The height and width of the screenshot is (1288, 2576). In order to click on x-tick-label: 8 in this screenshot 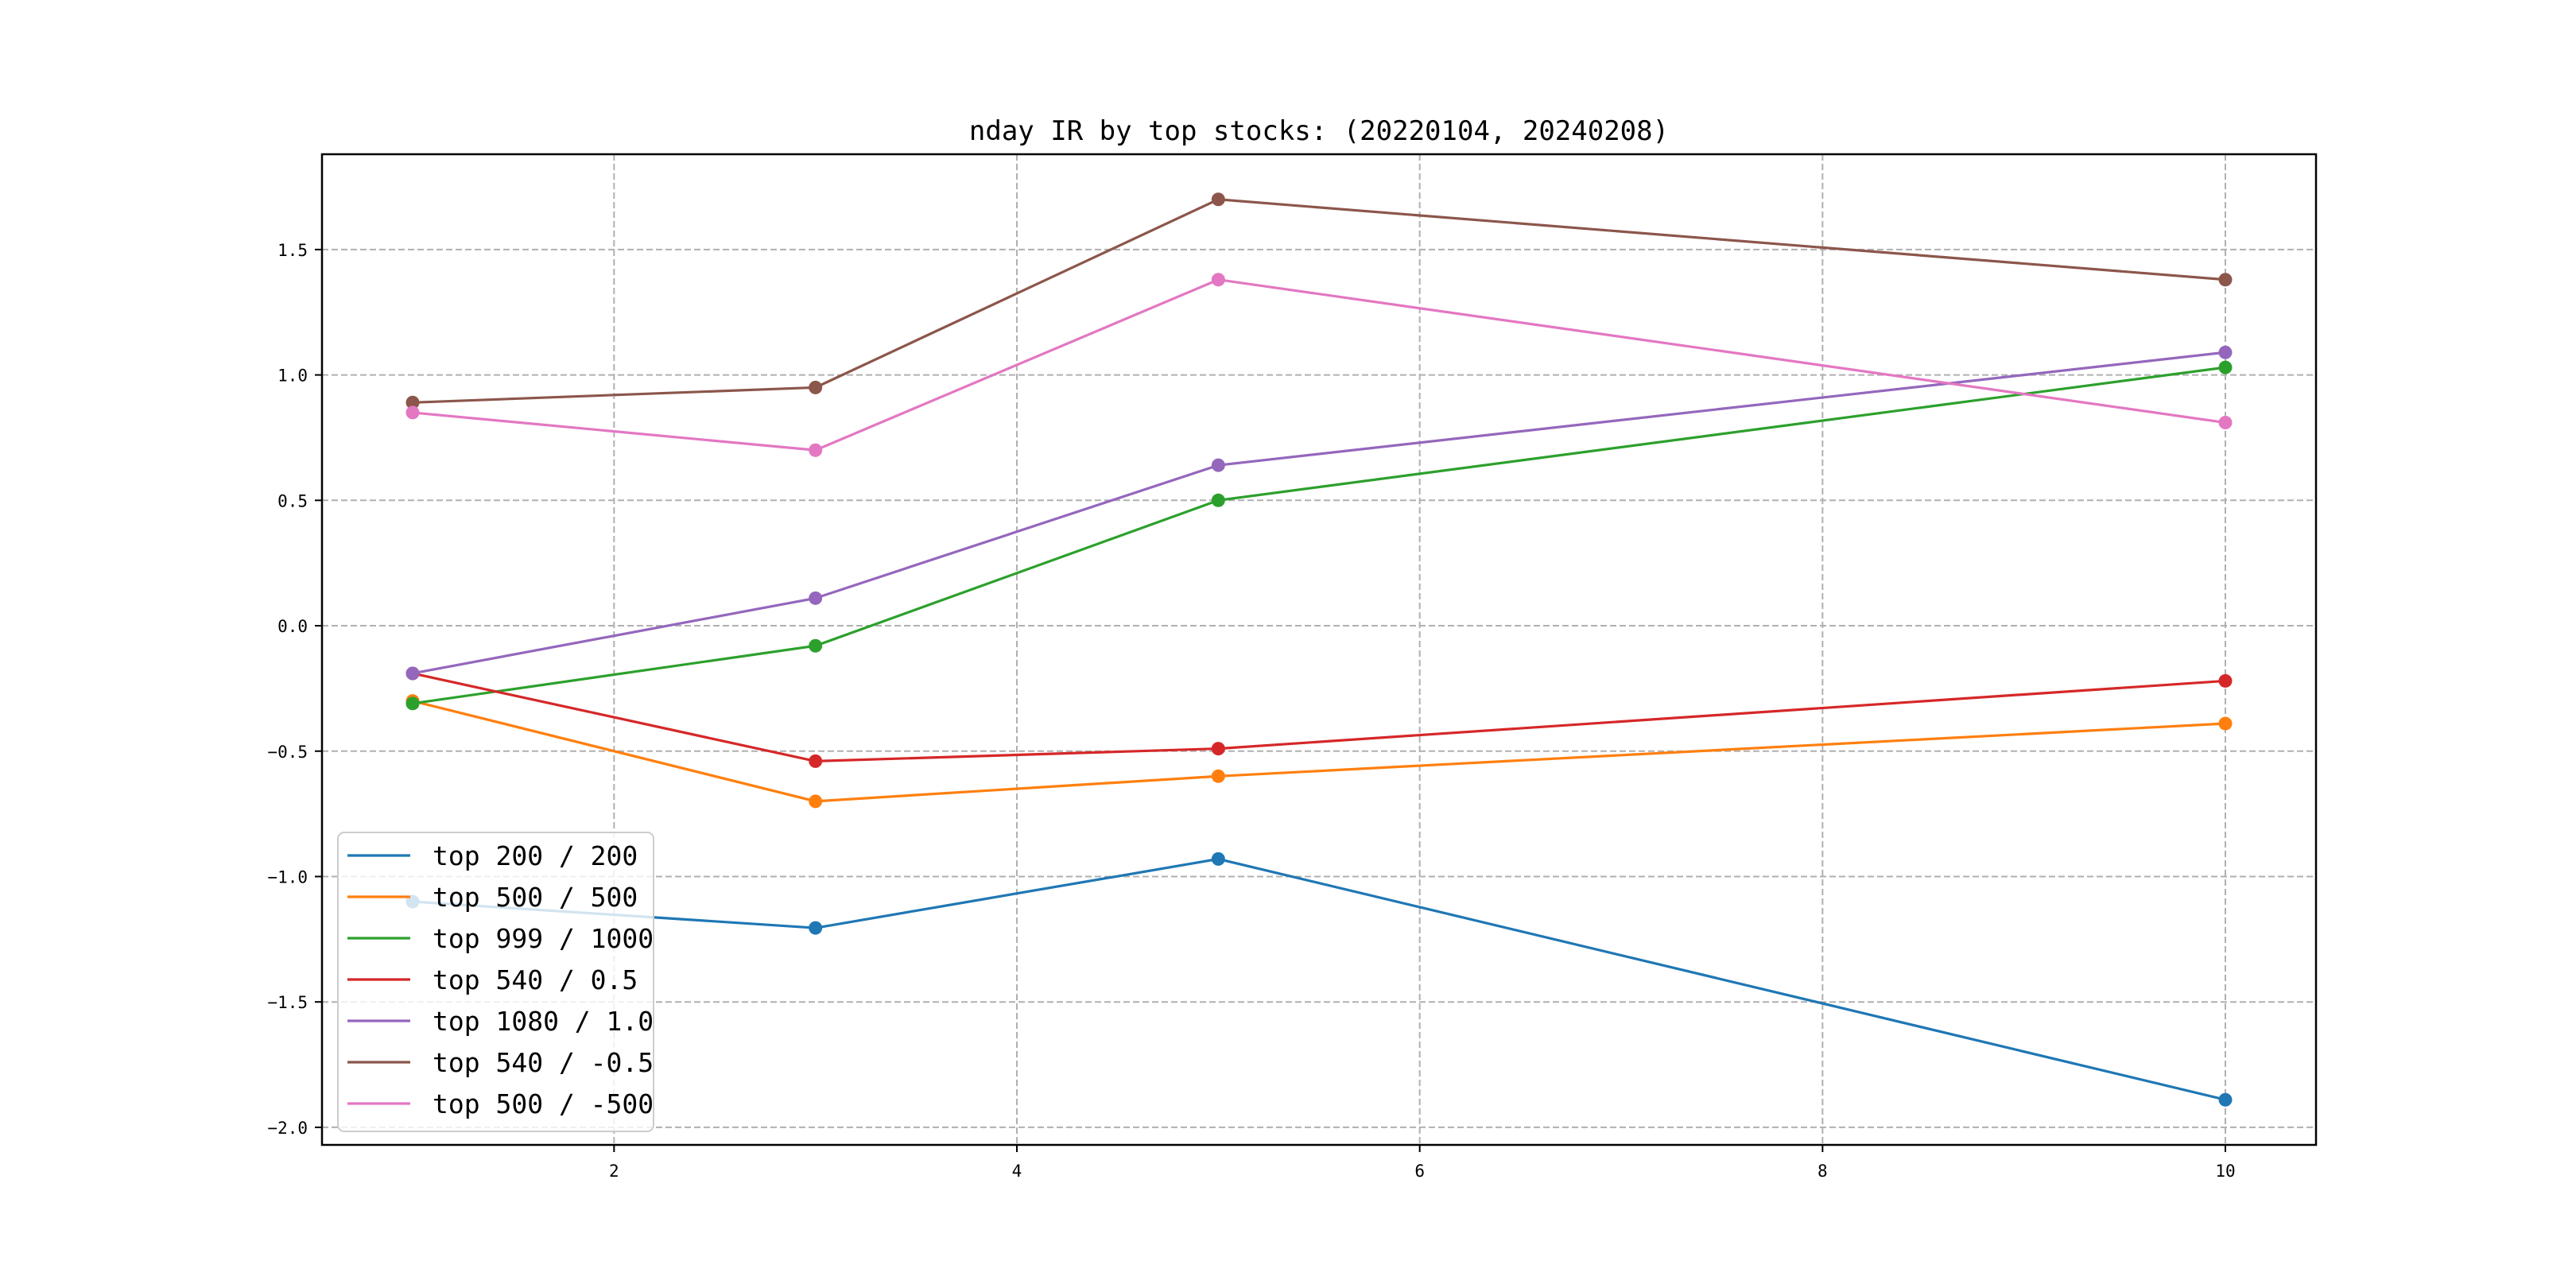, I will do `click(1823, 1171)`.